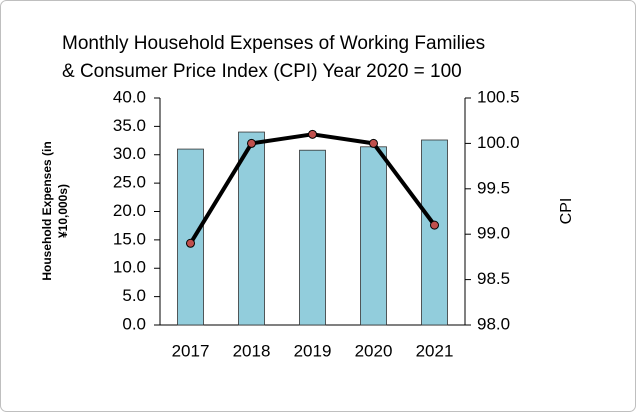 The width and height of the screenshot is (636, 417). Describe the element at coordinates (498, 142) in the screenshot. I see `y2-tick-label: 100.0` at that location.